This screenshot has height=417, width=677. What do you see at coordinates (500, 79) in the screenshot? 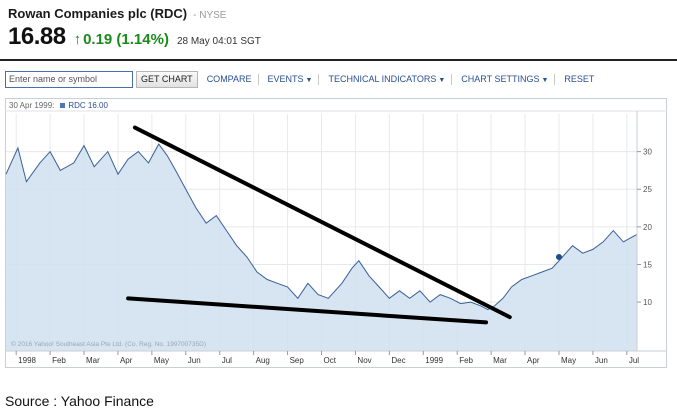
I see `chart-settings-label: CHART SETTINGS` at bounding box center [500, 79].